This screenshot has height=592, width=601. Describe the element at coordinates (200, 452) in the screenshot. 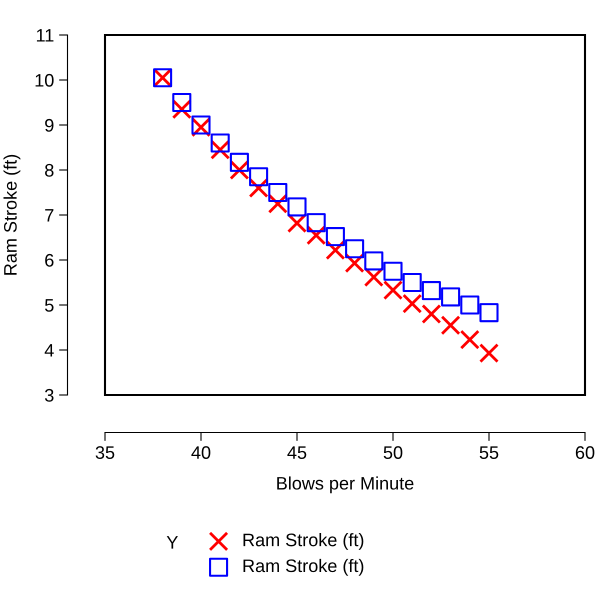

I see `x-tick-label: 40` at that location.